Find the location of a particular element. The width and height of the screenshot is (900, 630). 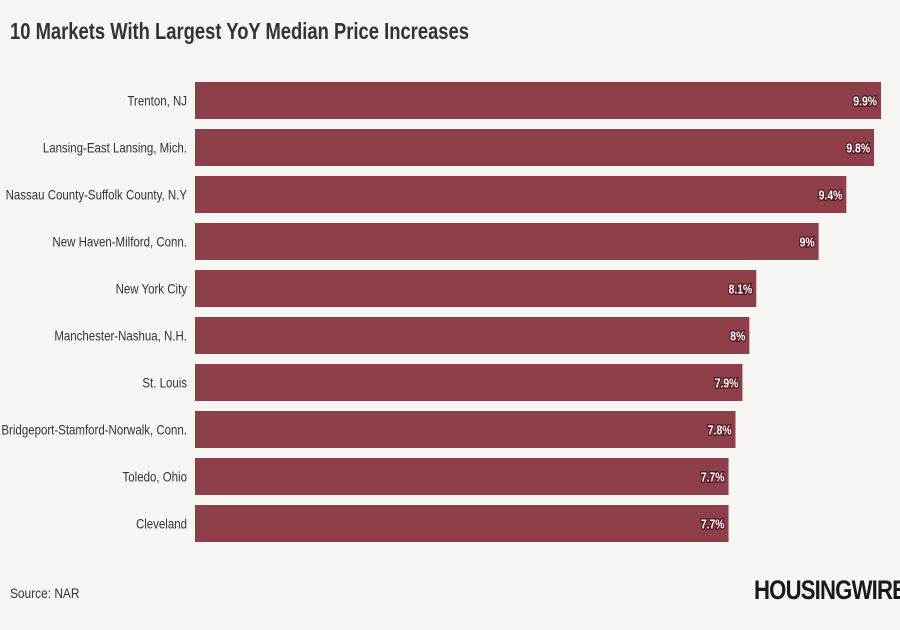

category-label: Cleveland is located at coordinates (161, 523).